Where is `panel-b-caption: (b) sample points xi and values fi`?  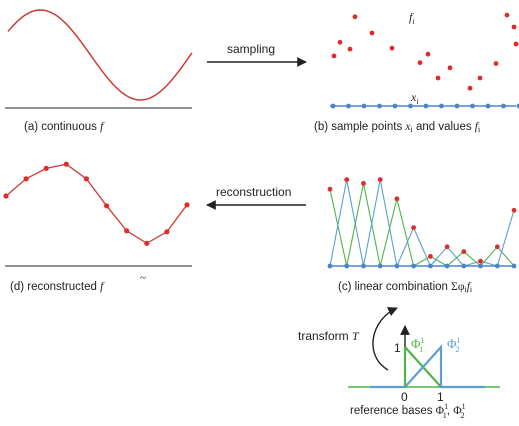
panel-b-caption: (b) sample points xi and values fi is located at coordinates (397, 127).